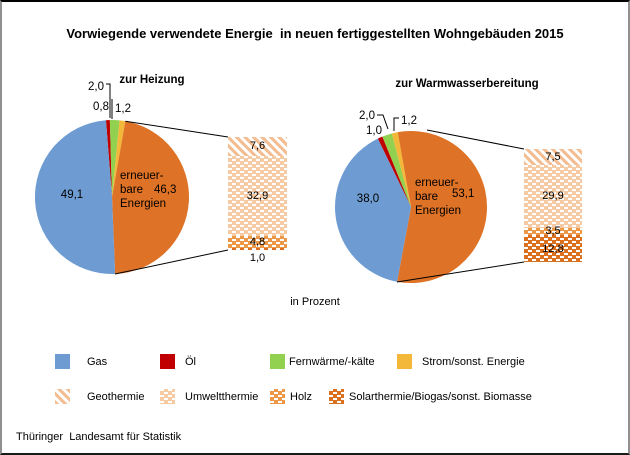 This screenshot has height=455, width=630. I want to click on unit-note: in Prozent, so click(315, 302).